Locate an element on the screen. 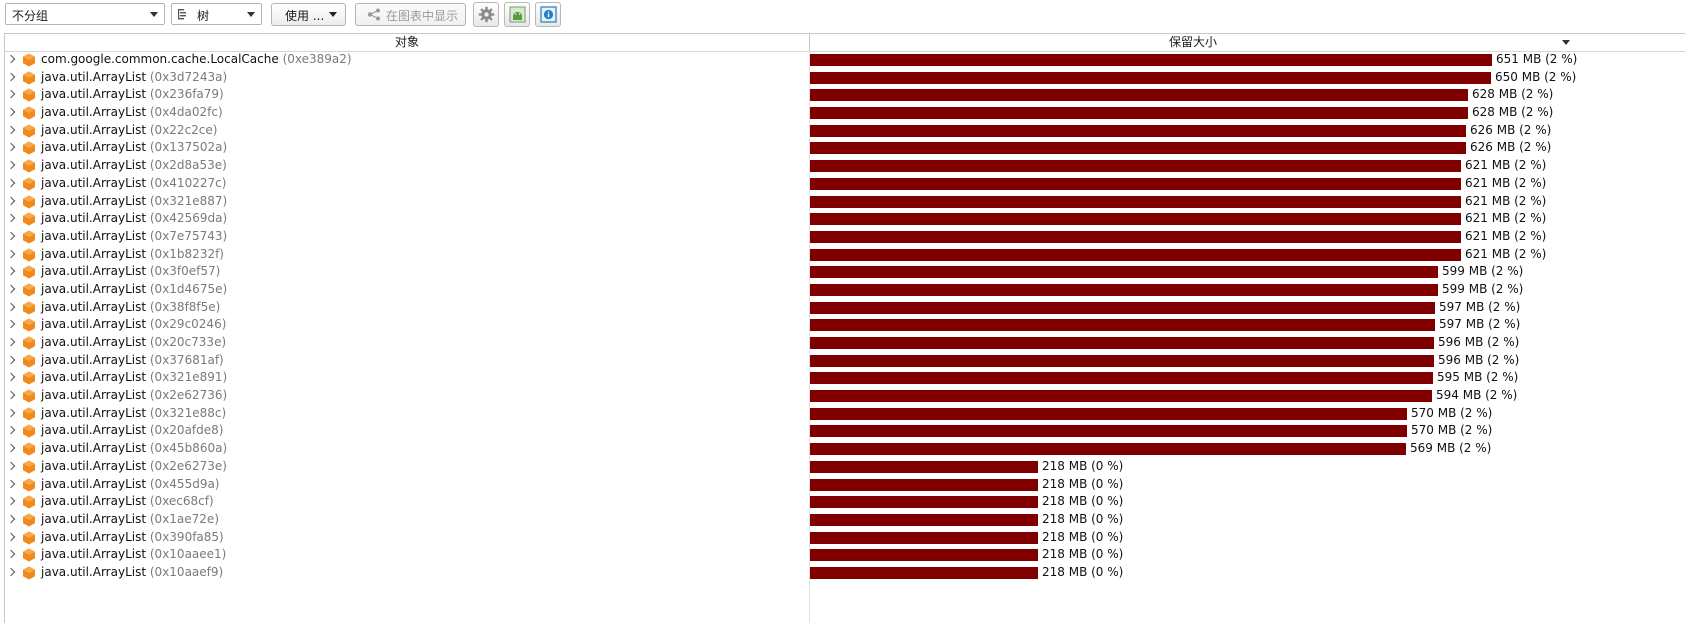  retained-size-value: 596 MB (2 %) is located at coordinates (1479, 342).